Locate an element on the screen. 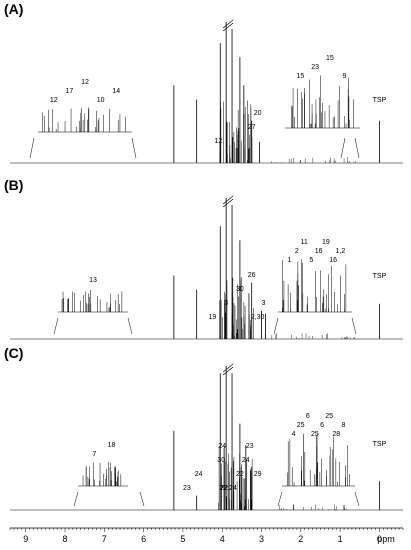 Image resolution: width=411 pixels, height=550 pixels. peak-assignment-label: 2,30 is located at coordinates (258, 317).